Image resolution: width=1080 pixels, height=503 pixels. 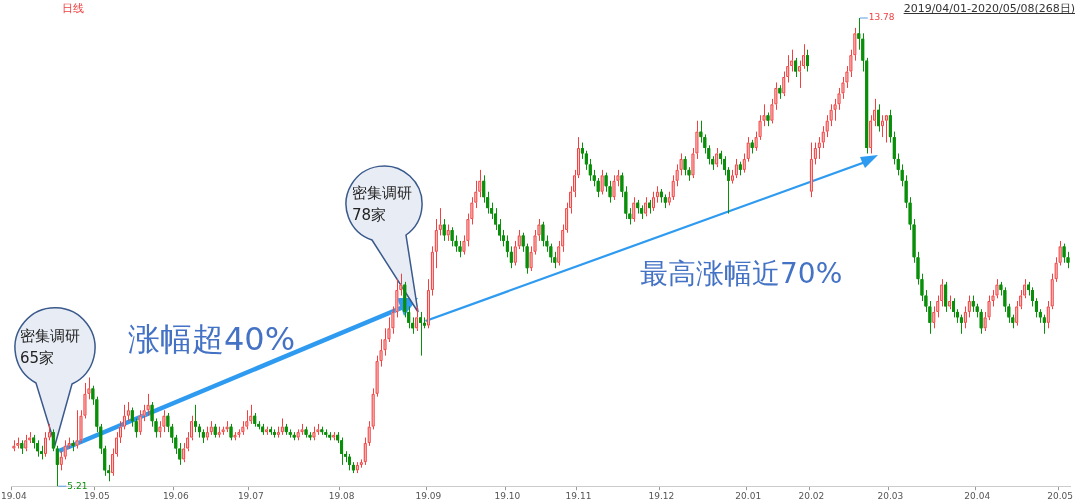 What do you see at coordinates (212, 339) in the screenshot?
I see `annotation: 涨幅超40%` at bounding box center [212, 339].